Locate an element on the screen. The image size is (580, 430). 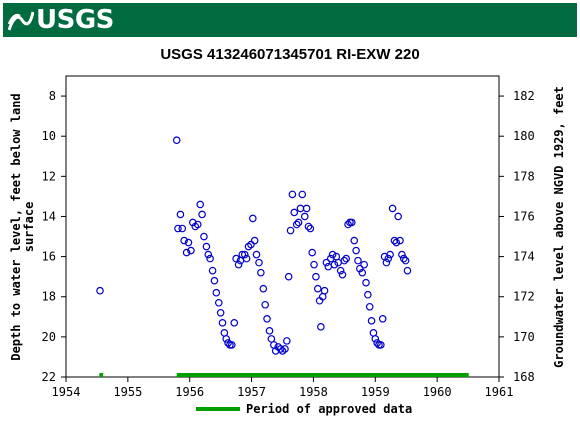
y-axis-right-label: Groundwater level above NGVD 1929, feet is located at coordinates (559, 227).